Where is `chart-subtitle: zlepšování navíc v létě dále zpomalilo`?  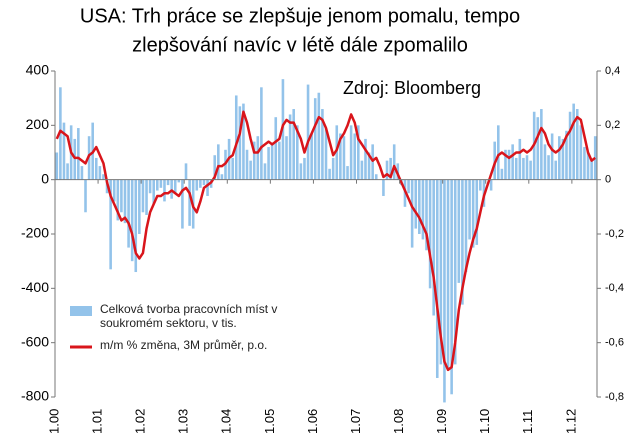 chart-subtitle: zlepšování navíc v létě dále zpomalilo is located at coordinates (300, 45).